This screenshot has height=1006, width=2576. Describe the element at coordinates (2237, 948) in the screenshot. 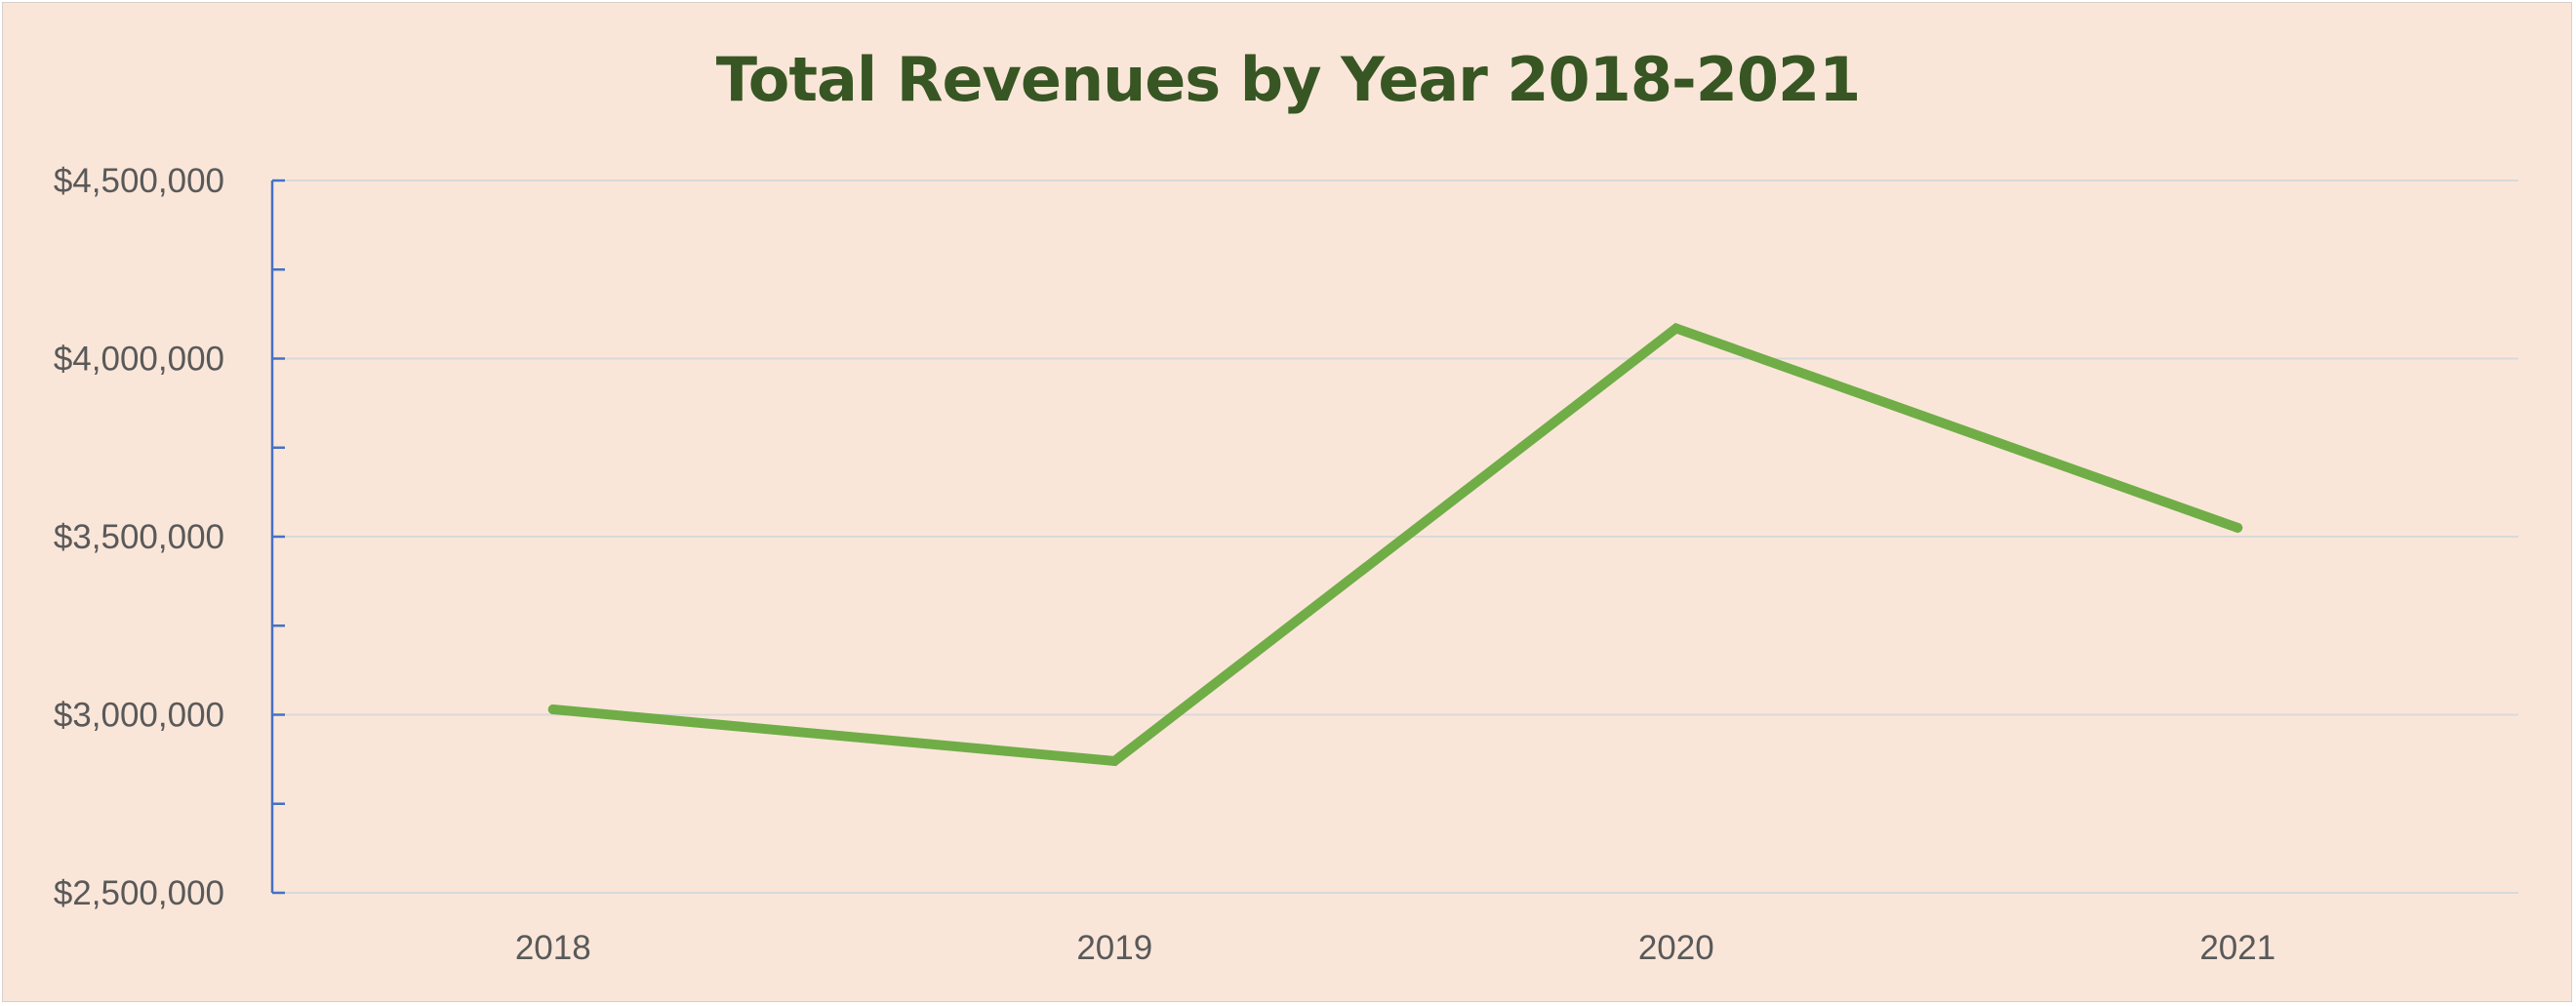

I see `x-tick-label: 2021` at that location.